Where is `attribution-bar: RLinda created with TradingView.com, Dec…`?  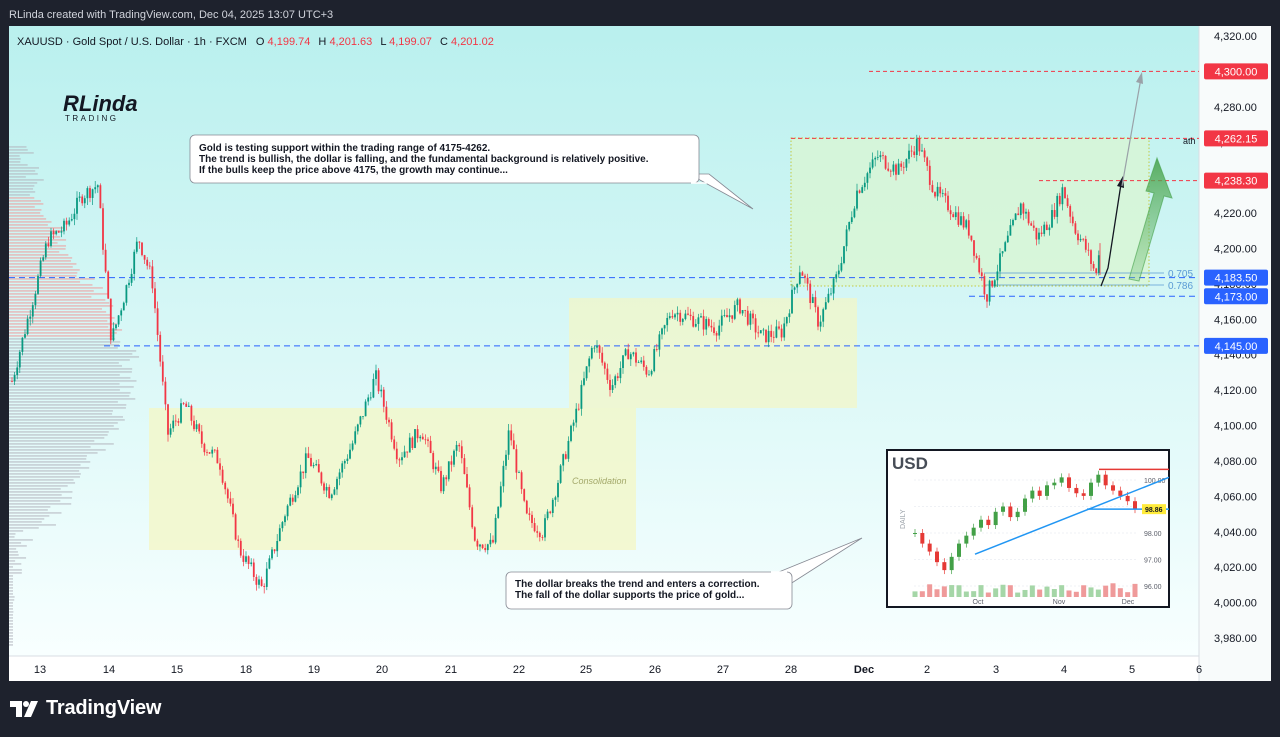
attribution-bar: RLinda created with TradingView.com, Dec… is located at coordinates (640, 13).